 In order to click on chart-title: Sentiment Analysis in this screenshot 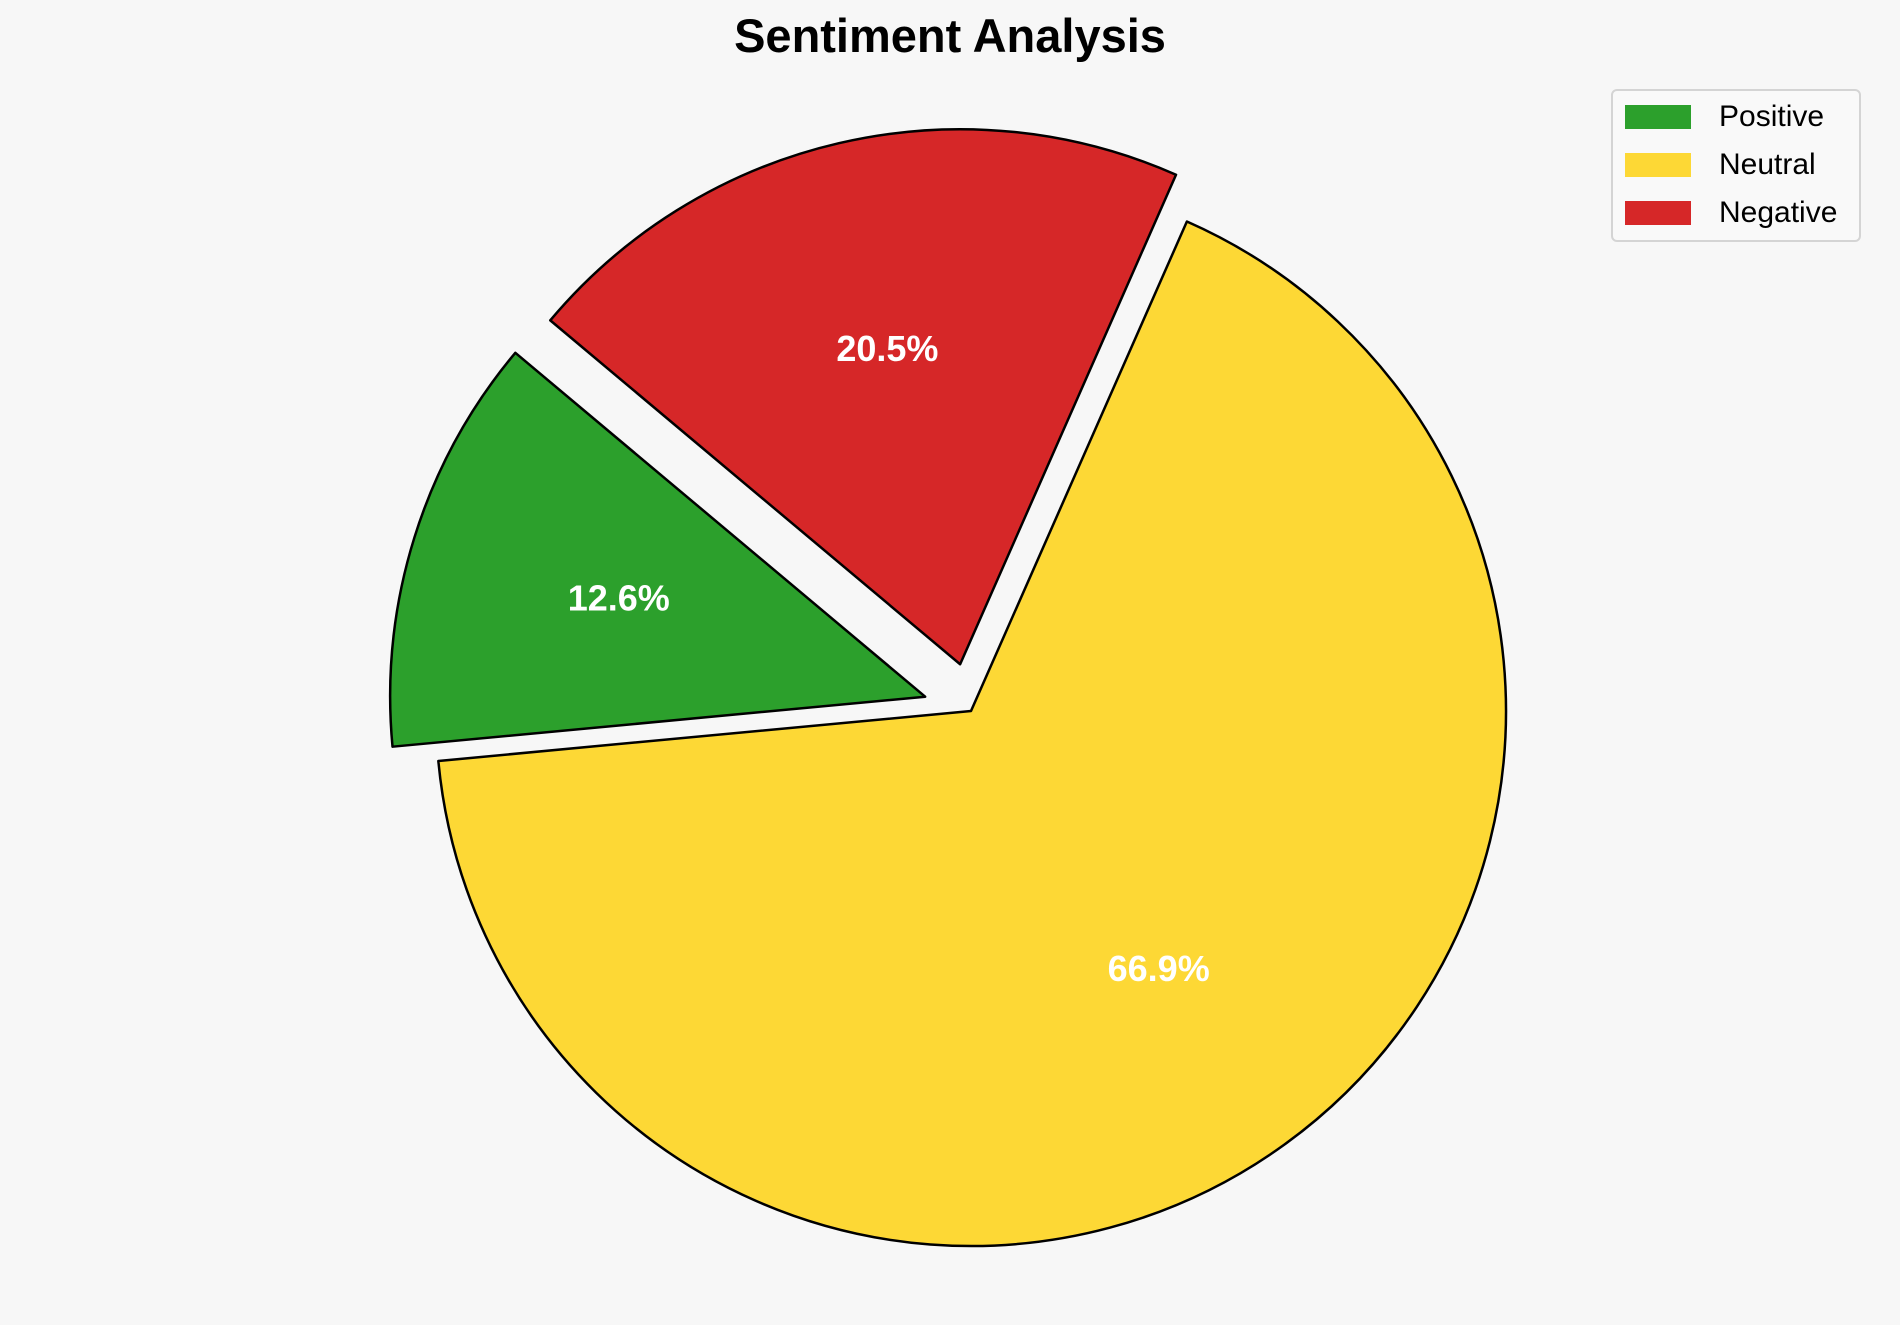, I will do `click(950, 35)`.